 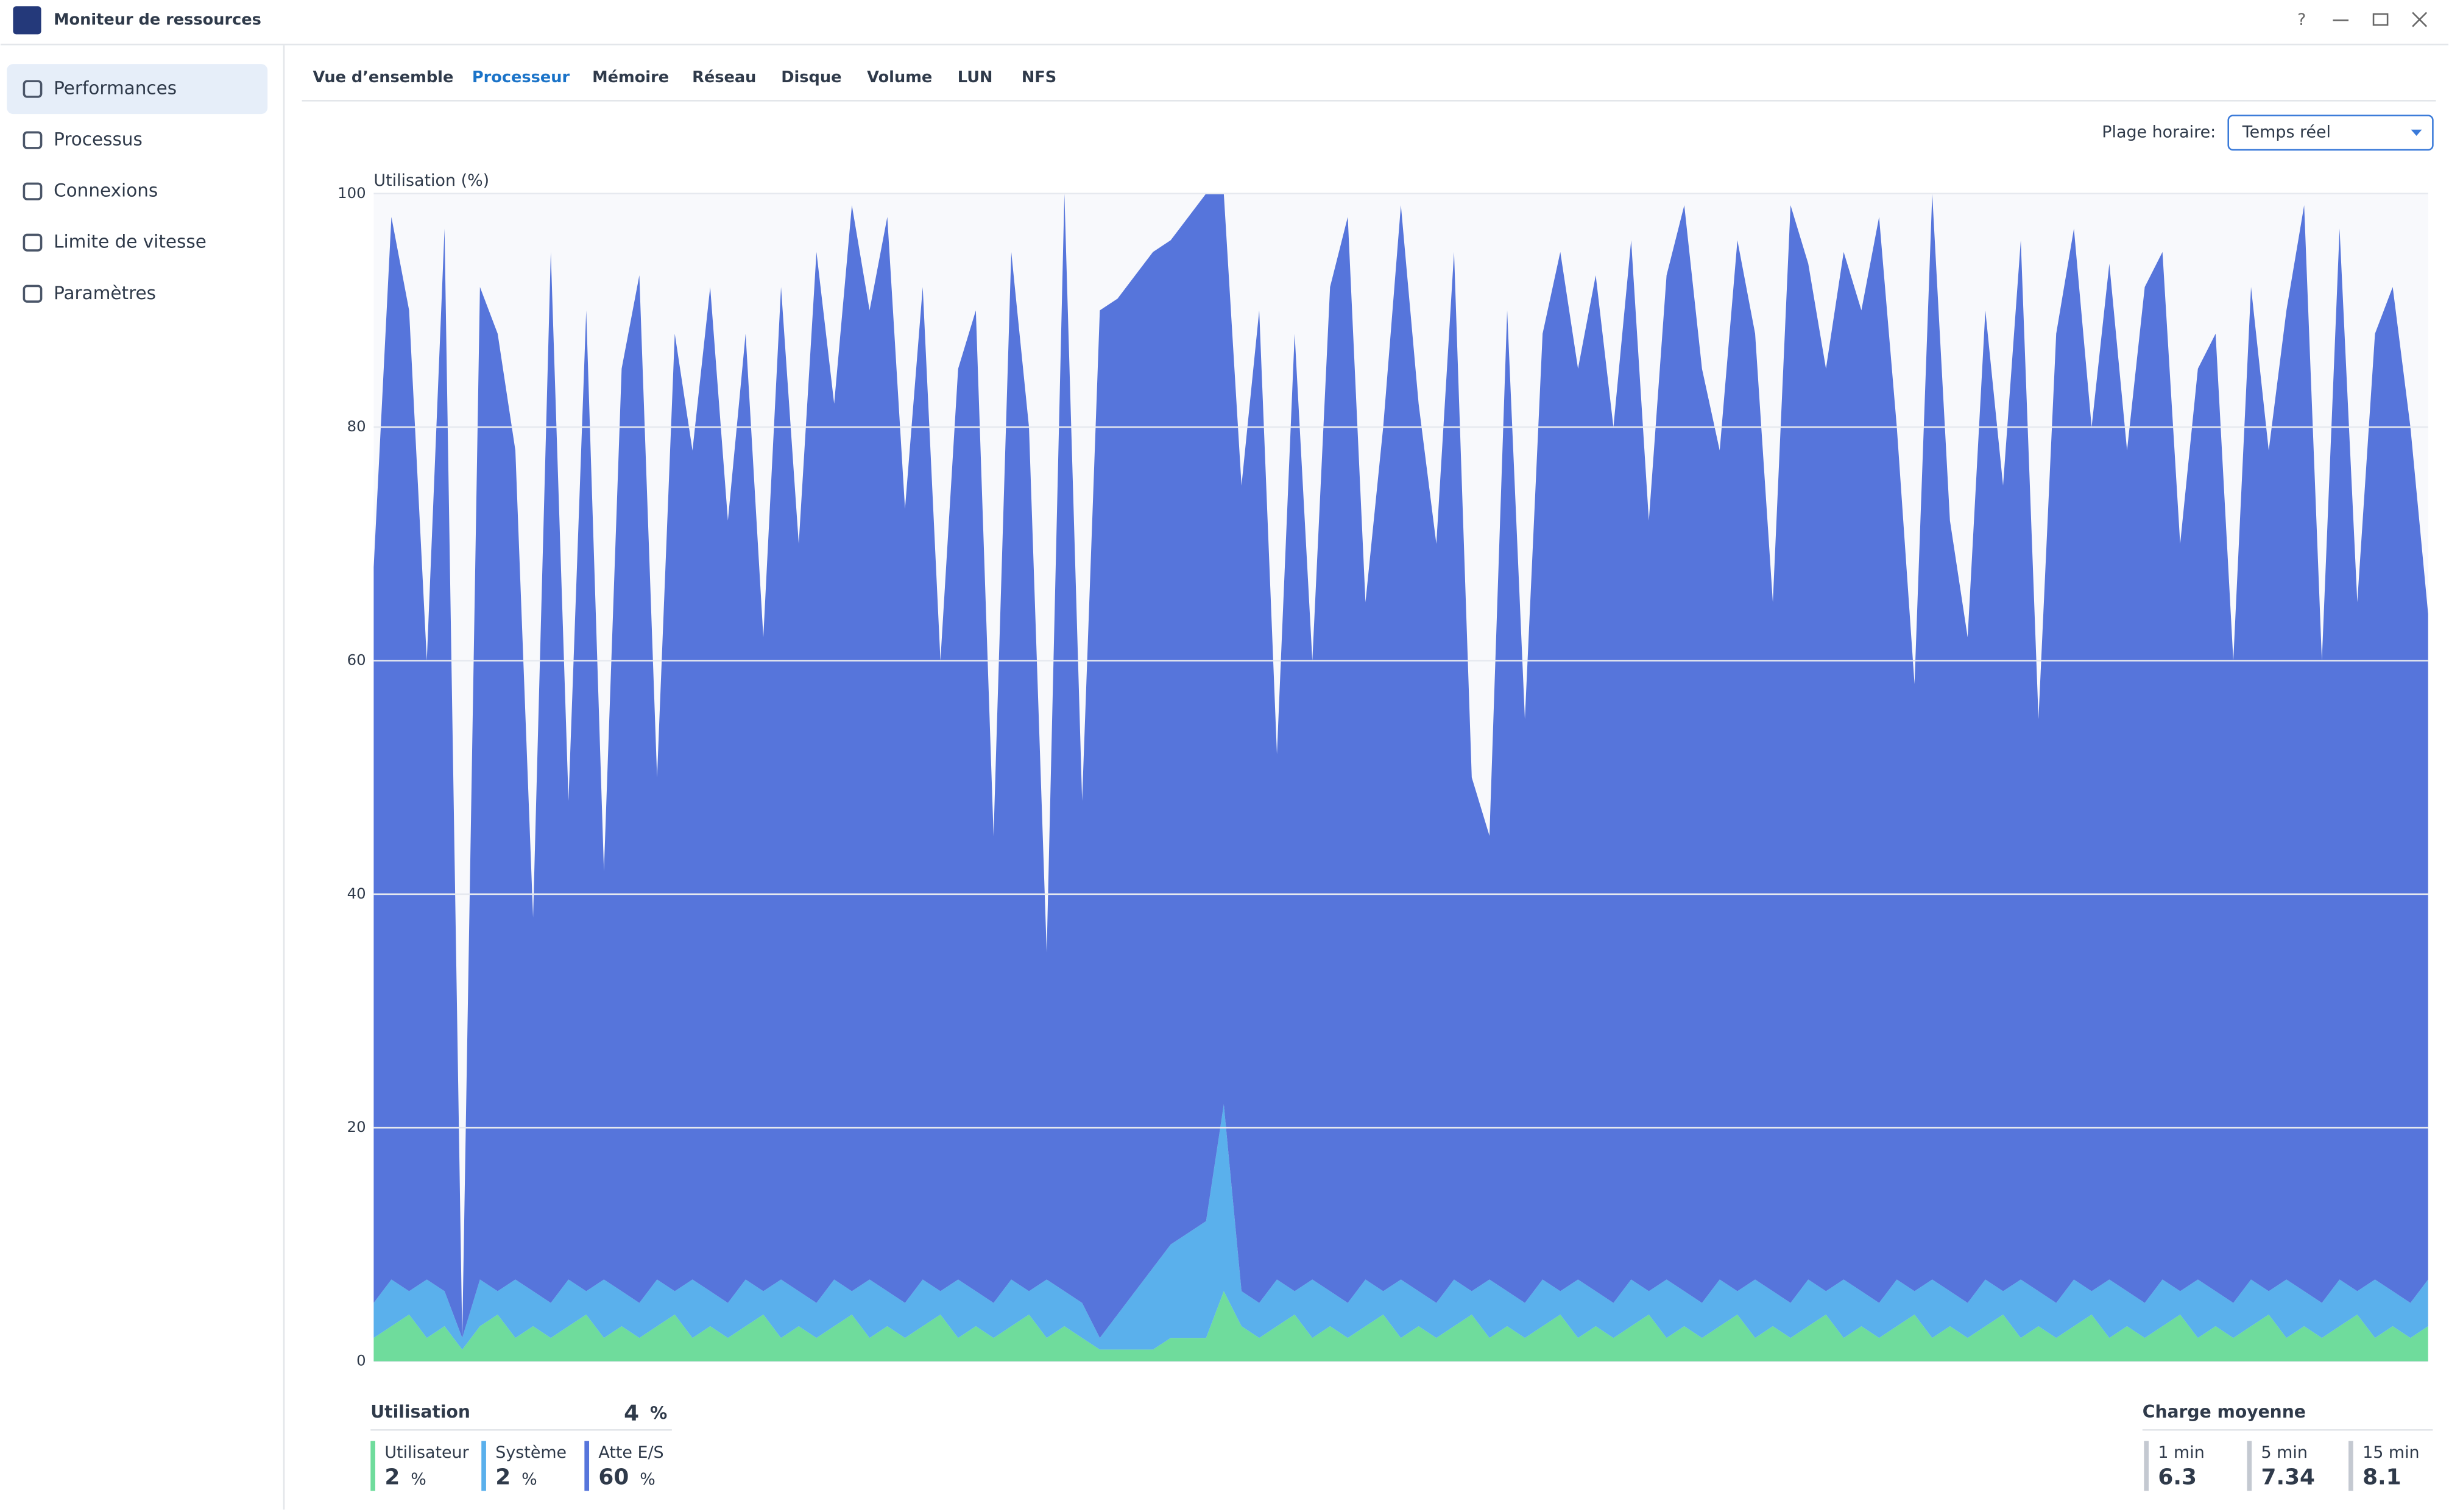 I want to click on legend-label: Utilisateur, so click(x=426, y=1453).